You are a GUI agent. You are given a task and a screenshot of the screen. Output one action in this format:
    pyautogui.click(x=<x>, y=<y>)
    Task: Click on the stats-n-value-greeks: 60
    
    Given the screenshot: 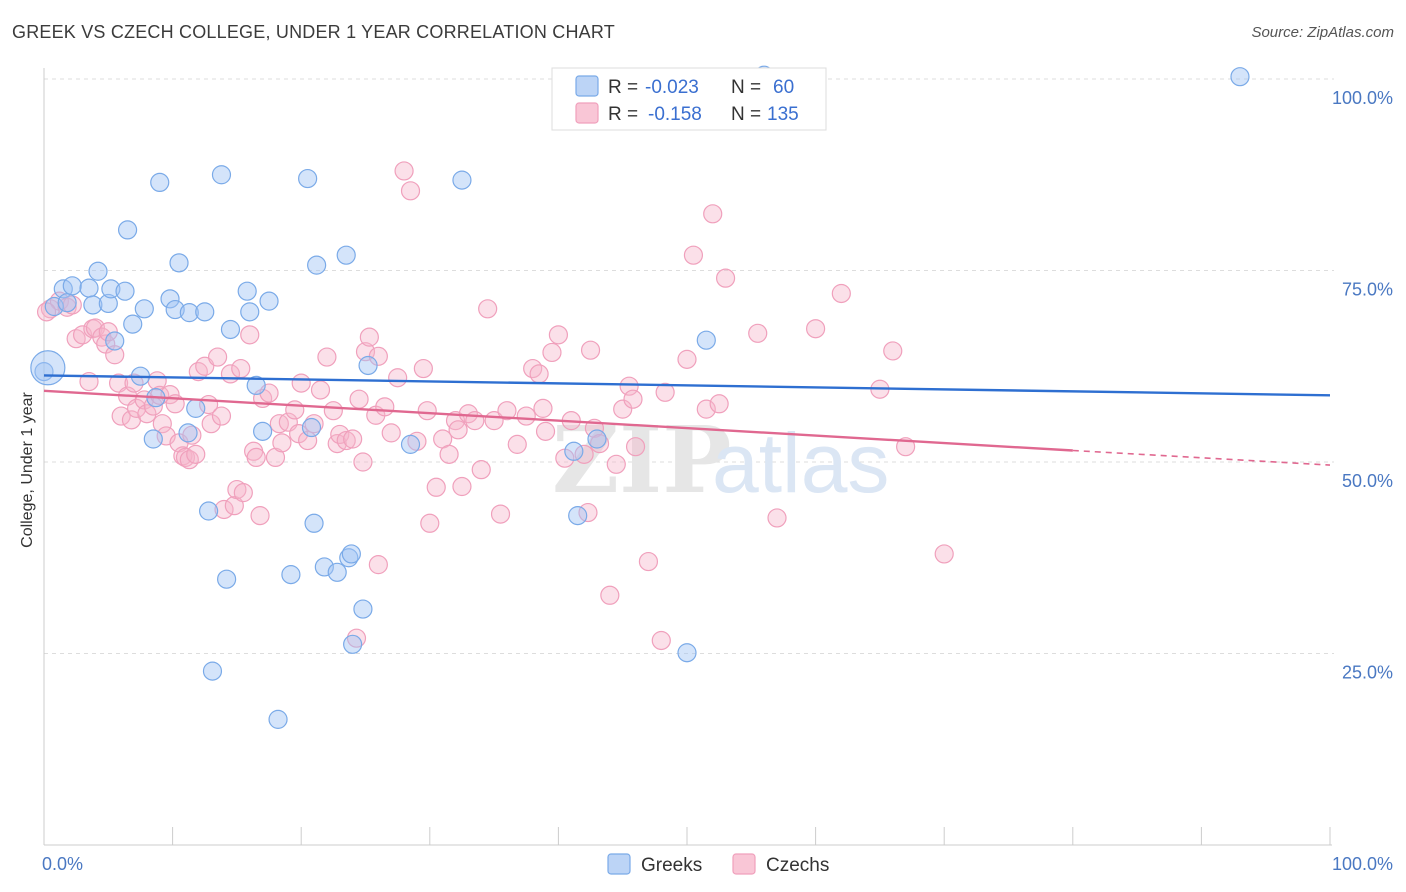 What is the action you would take?
    pyautogui.click(x=783, y=87)
    